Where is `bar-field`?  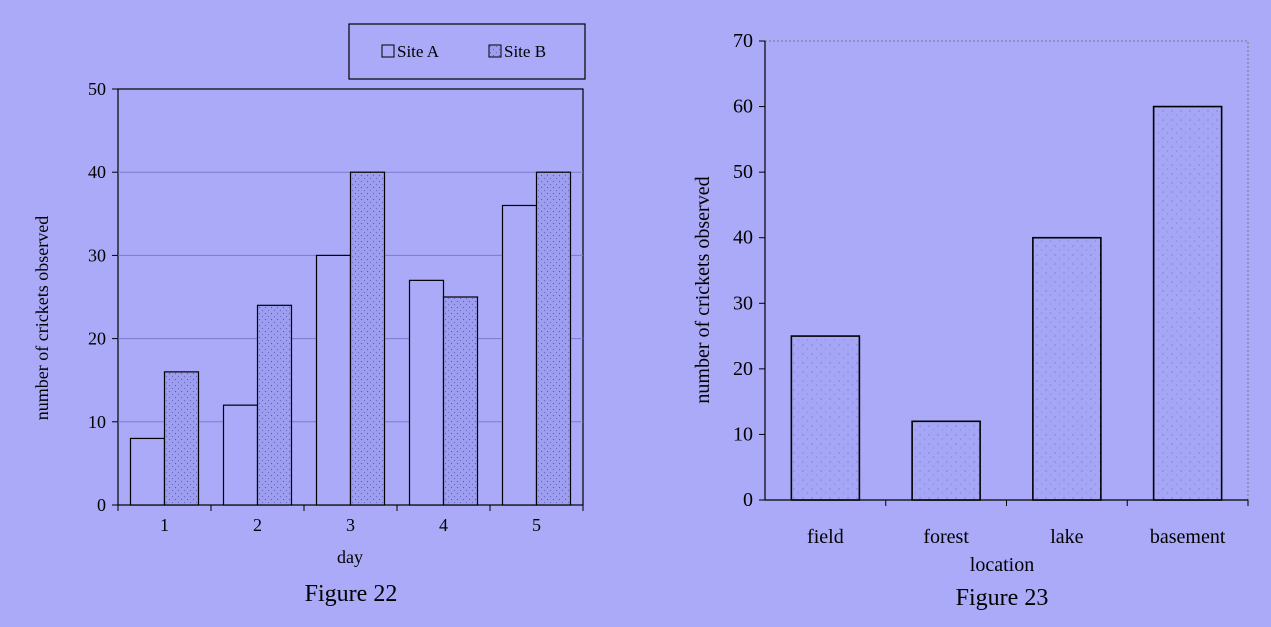
bar-field is located at coordinates (825, 418).